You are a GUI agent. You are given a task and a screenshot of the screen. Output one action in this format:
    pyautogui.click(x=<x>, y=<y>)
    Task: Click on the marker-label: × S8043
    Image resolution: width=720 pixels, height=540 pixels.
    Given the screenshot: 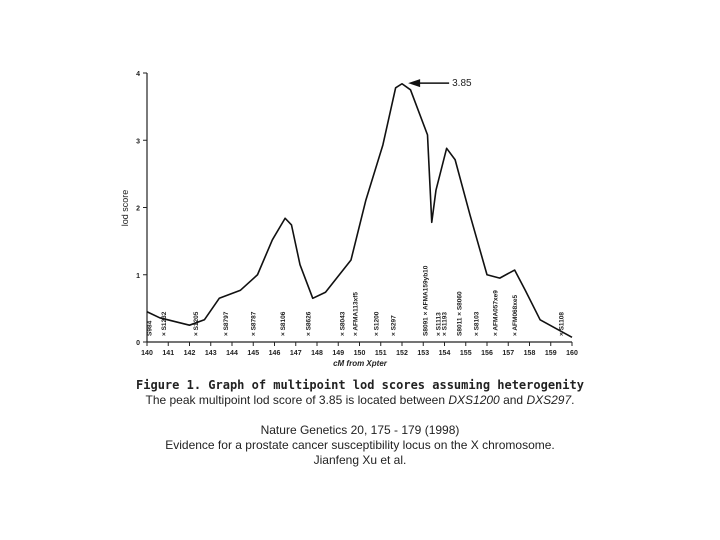 What is the action you would take?
    pyautogui.click(x=343, y=323)
    